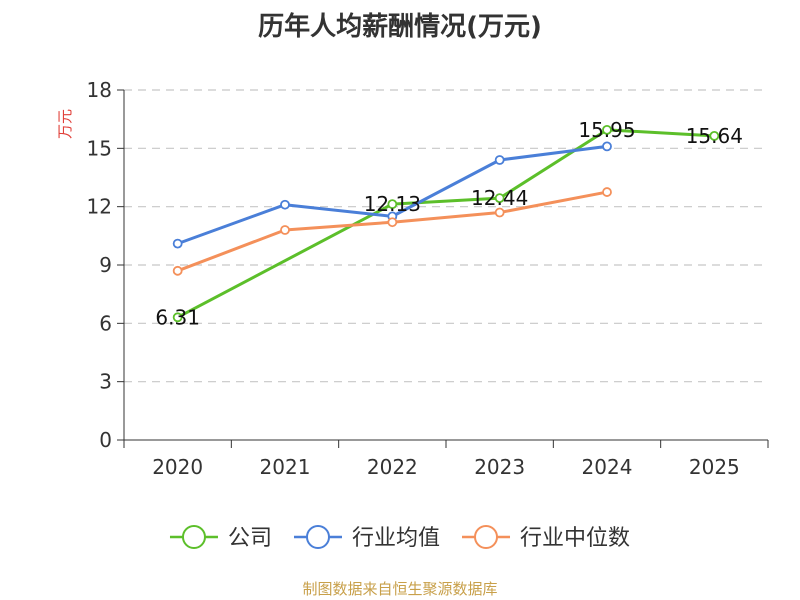  What do you see at coordinates (105, 265) in the screenshot?
I see `y-tick-label: 9` at bounding box center [105, 265].